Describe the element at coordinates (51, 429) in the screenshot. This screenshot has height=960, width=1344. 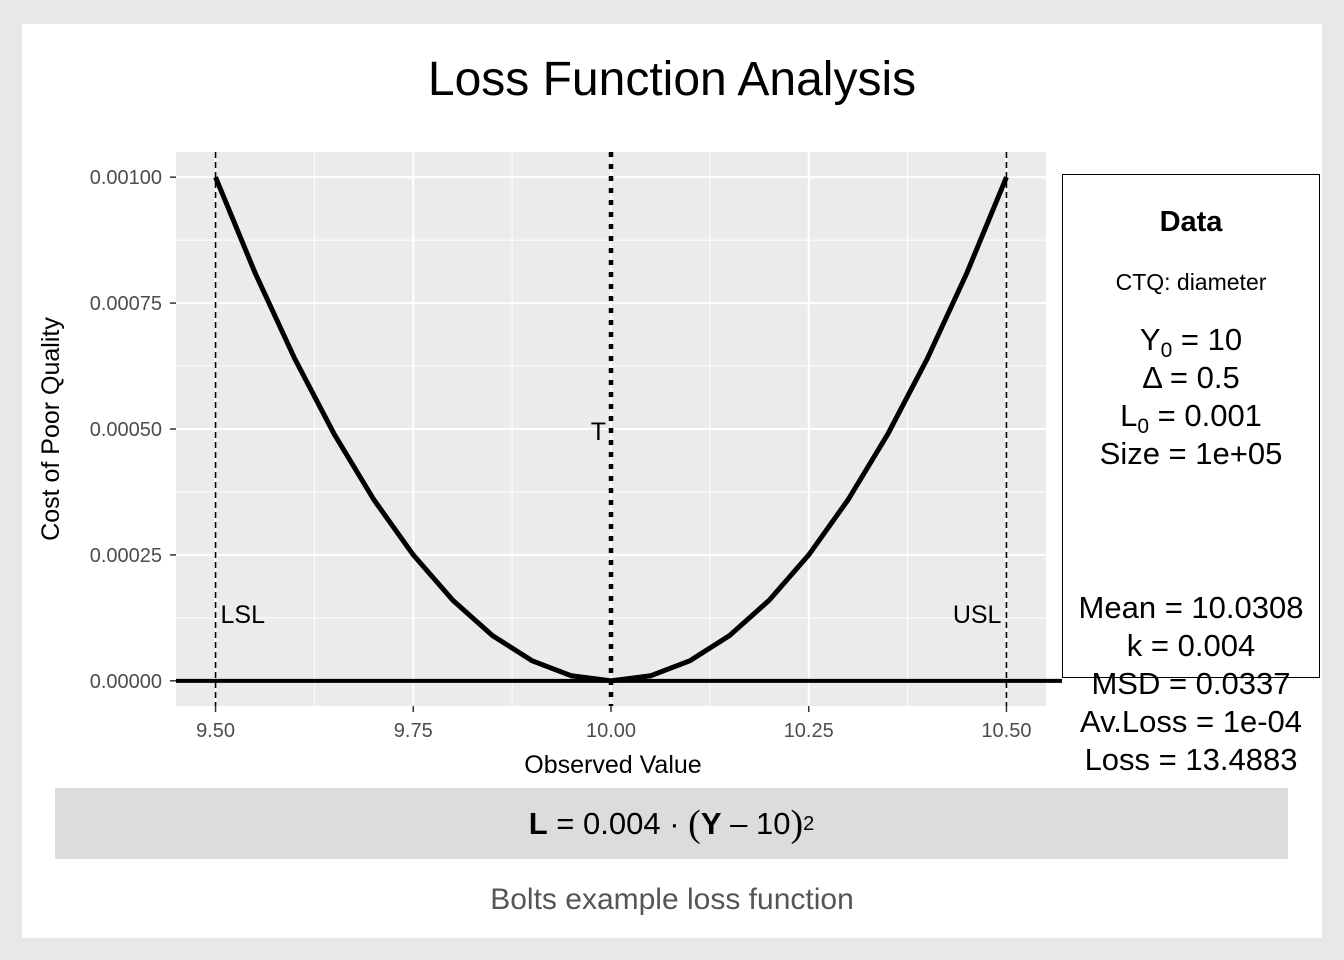
I see `y-axis-title: Cost of Poor Quality` at that location.